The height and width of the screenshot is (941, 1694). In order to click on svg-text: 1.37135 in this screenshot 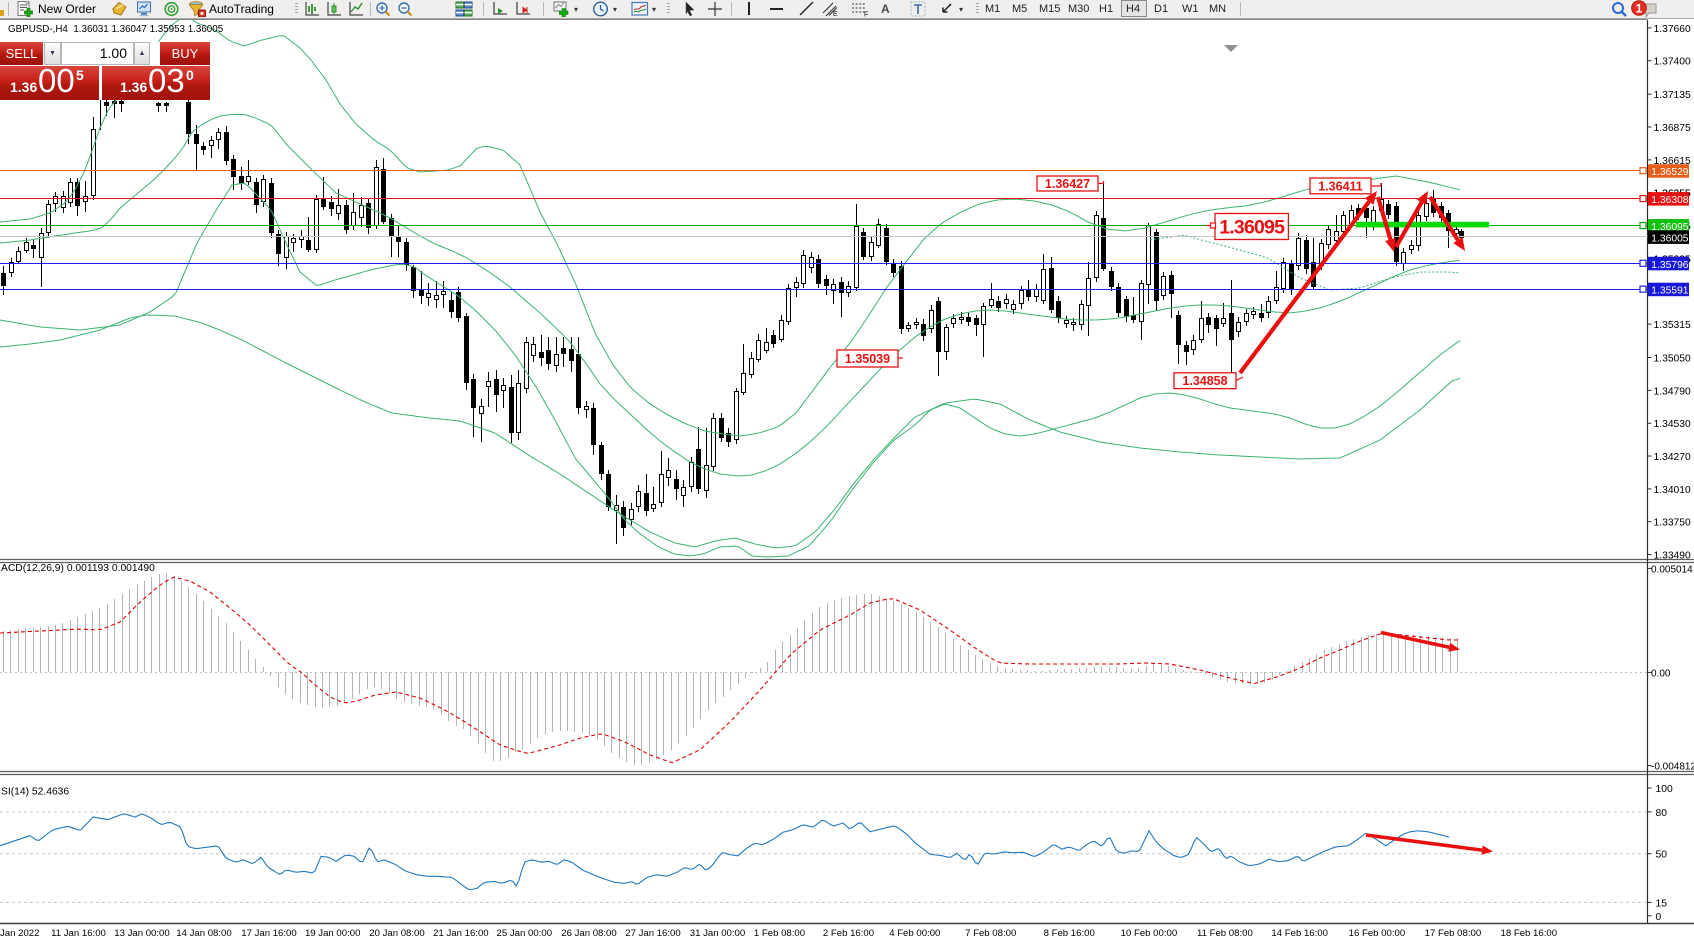, I will do `click(1672, 95)`.